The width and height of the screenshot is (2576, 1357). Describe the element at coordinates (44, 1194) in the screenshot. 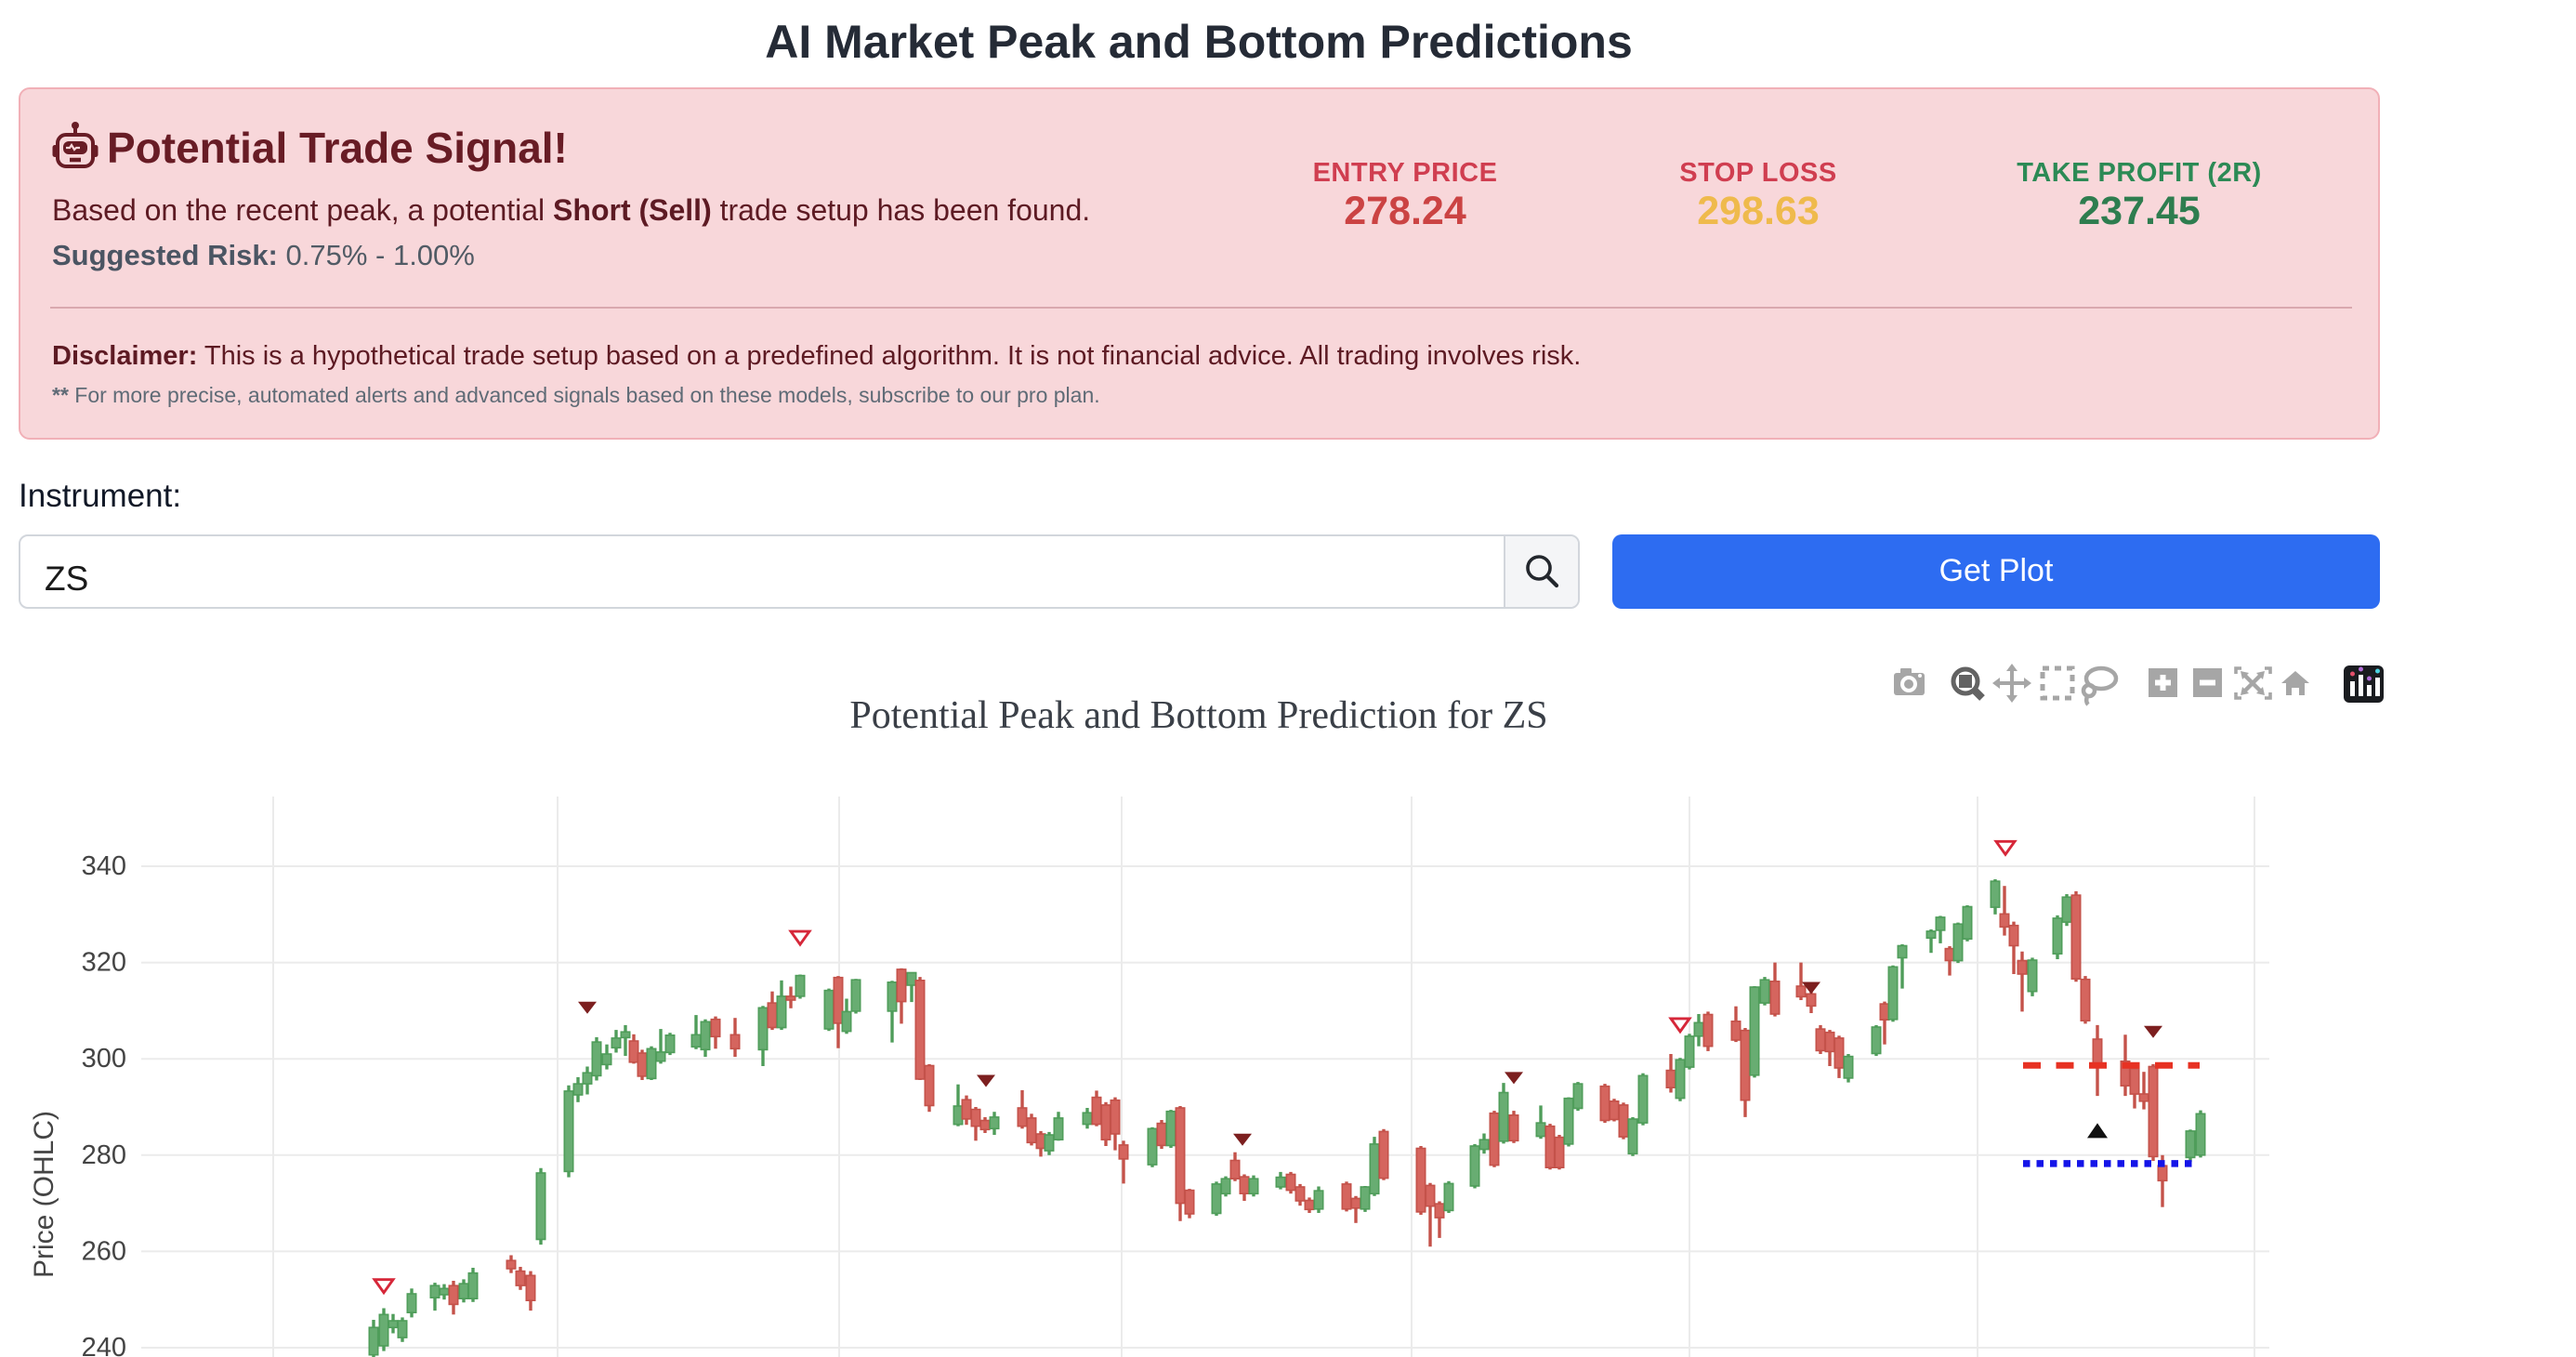

I see `svg-text: Price (OHLC)` at that location.